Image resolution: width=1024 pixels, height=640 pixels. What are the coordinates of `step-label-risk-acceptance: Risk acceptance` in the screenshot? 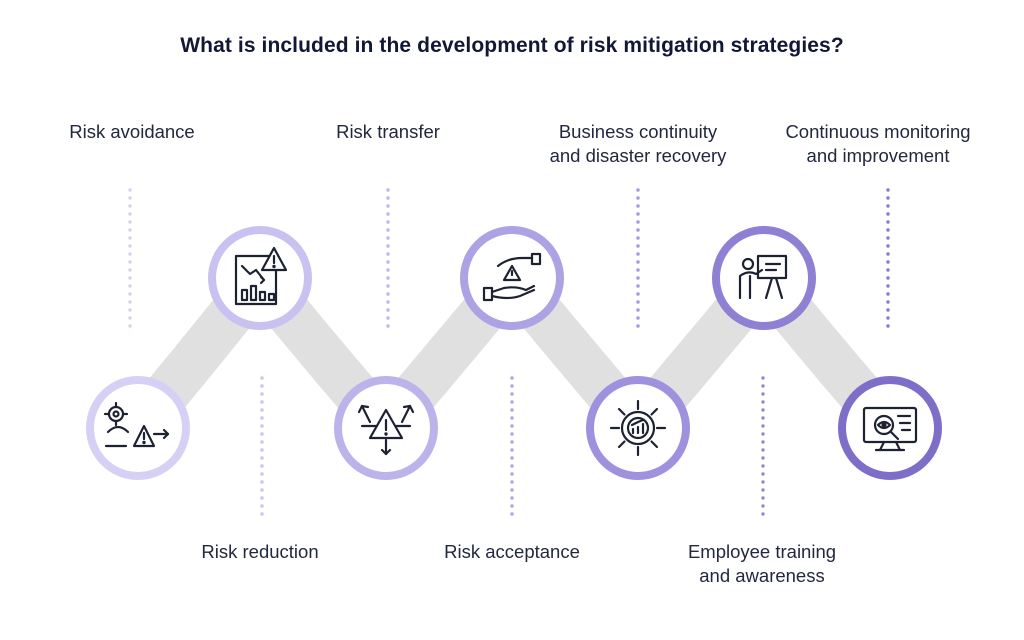 It's located at (512, 551).